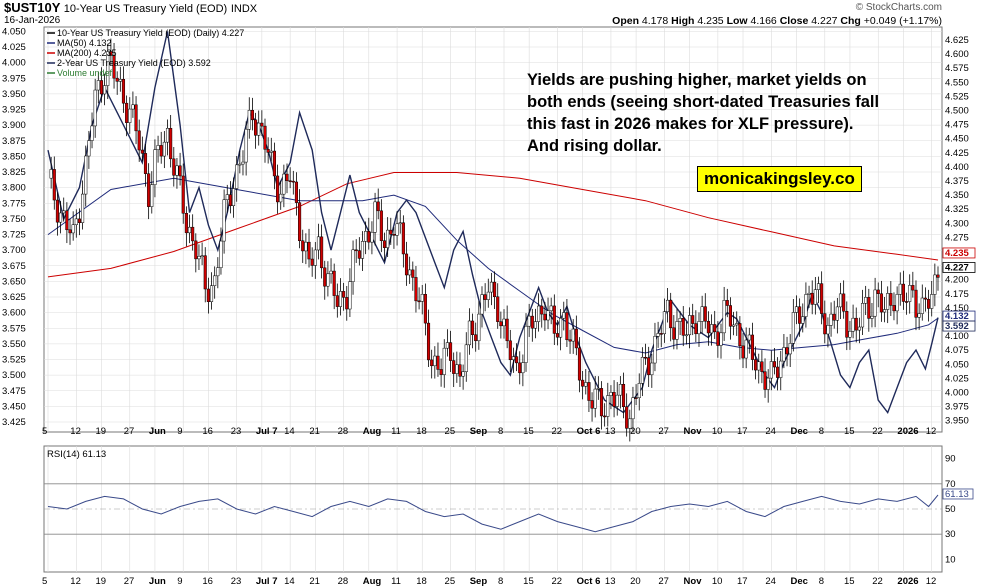 This screenshot has height=587, width=986. I want to click on x-tick-label-rsi: 20, so click(635, 581).